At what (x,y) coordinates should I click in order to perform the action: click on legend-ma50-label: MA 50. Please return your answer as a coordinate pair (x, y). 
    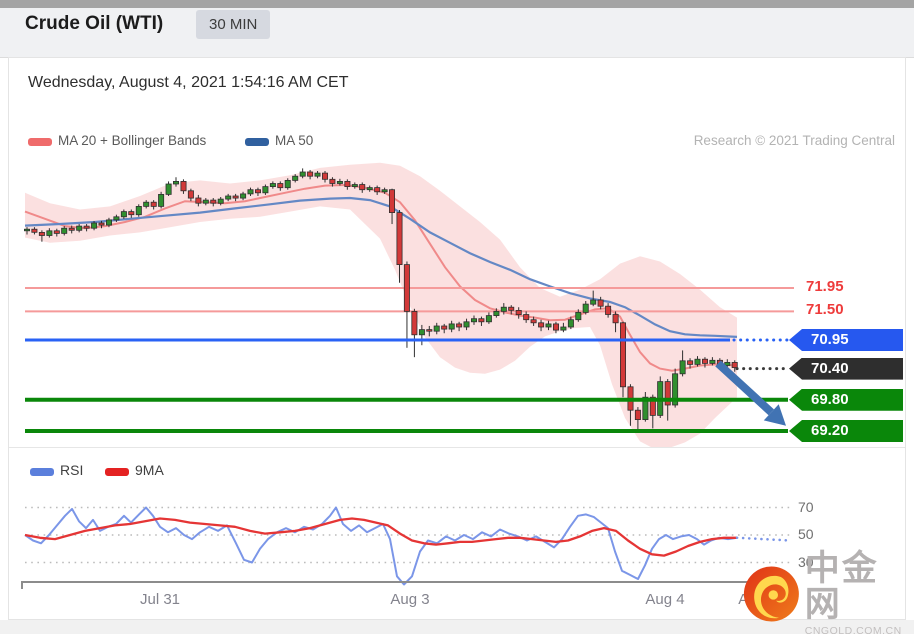
    Looking at the image, I should click on (294, 140).